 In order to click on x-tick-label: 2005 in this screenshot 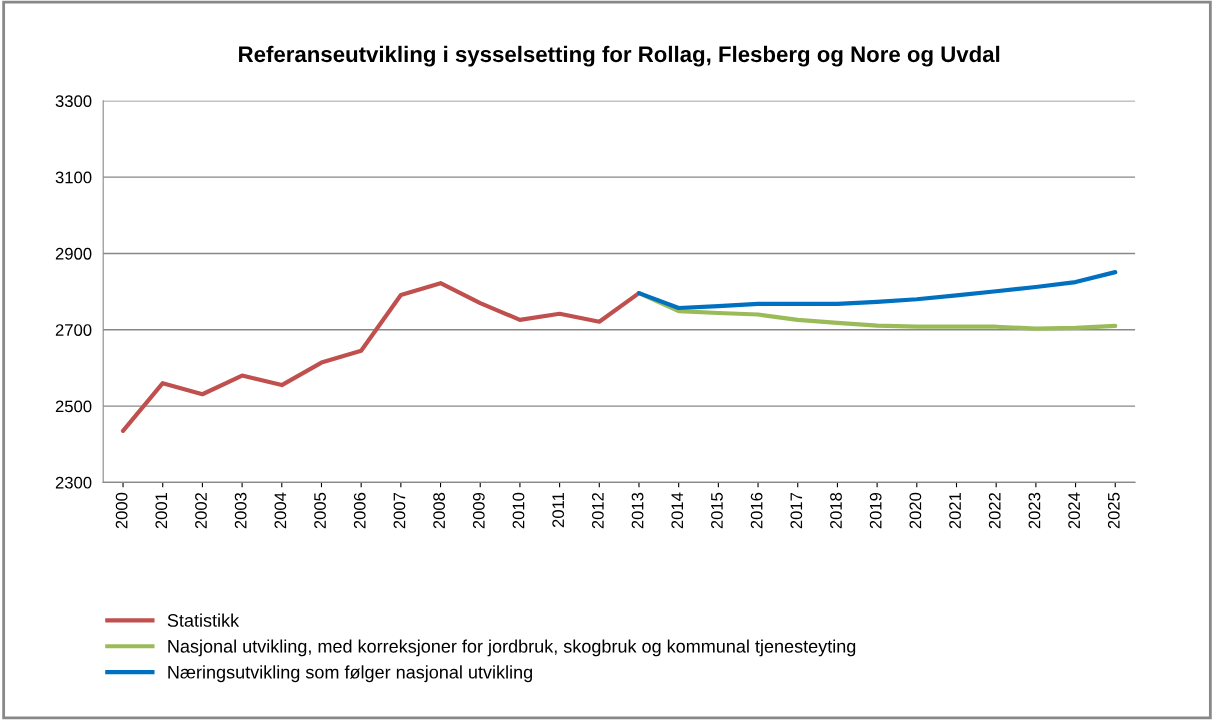, I will do `click(320, 510)`.